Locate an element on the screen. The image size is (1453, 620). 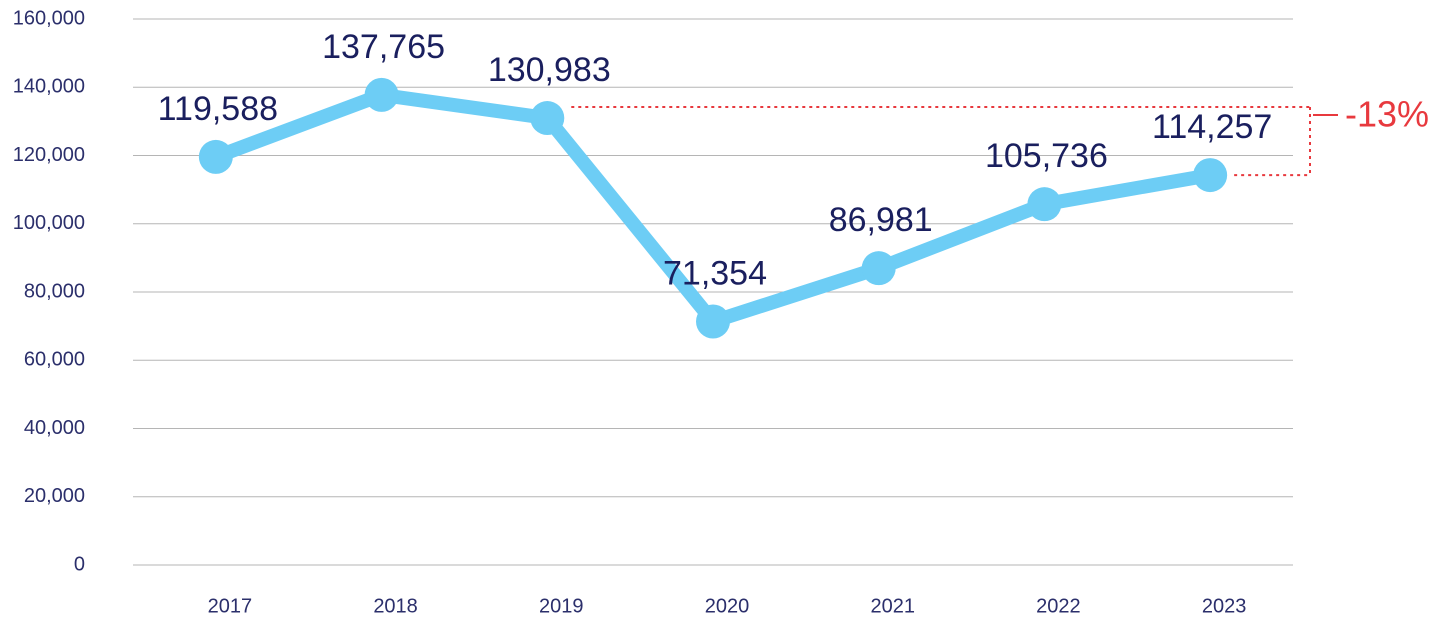
y-tick-label: 40,000 is located at coordinates (54, 428).